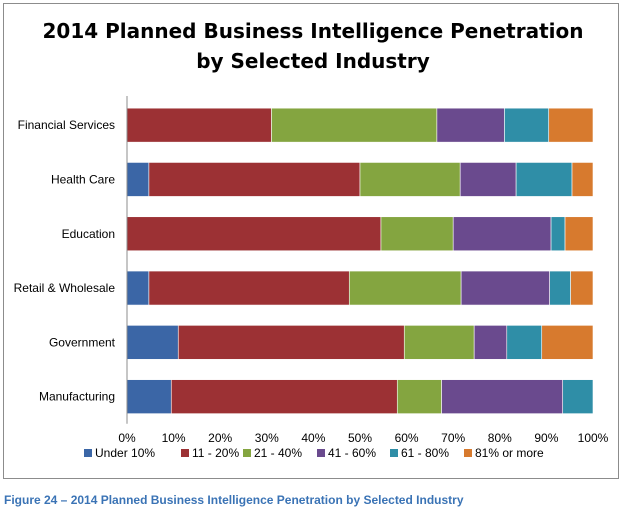  Describe the element at coordinates (278, 453) in the screenshot. I see `legend-label-21-40: 21 - 40%` at that location.